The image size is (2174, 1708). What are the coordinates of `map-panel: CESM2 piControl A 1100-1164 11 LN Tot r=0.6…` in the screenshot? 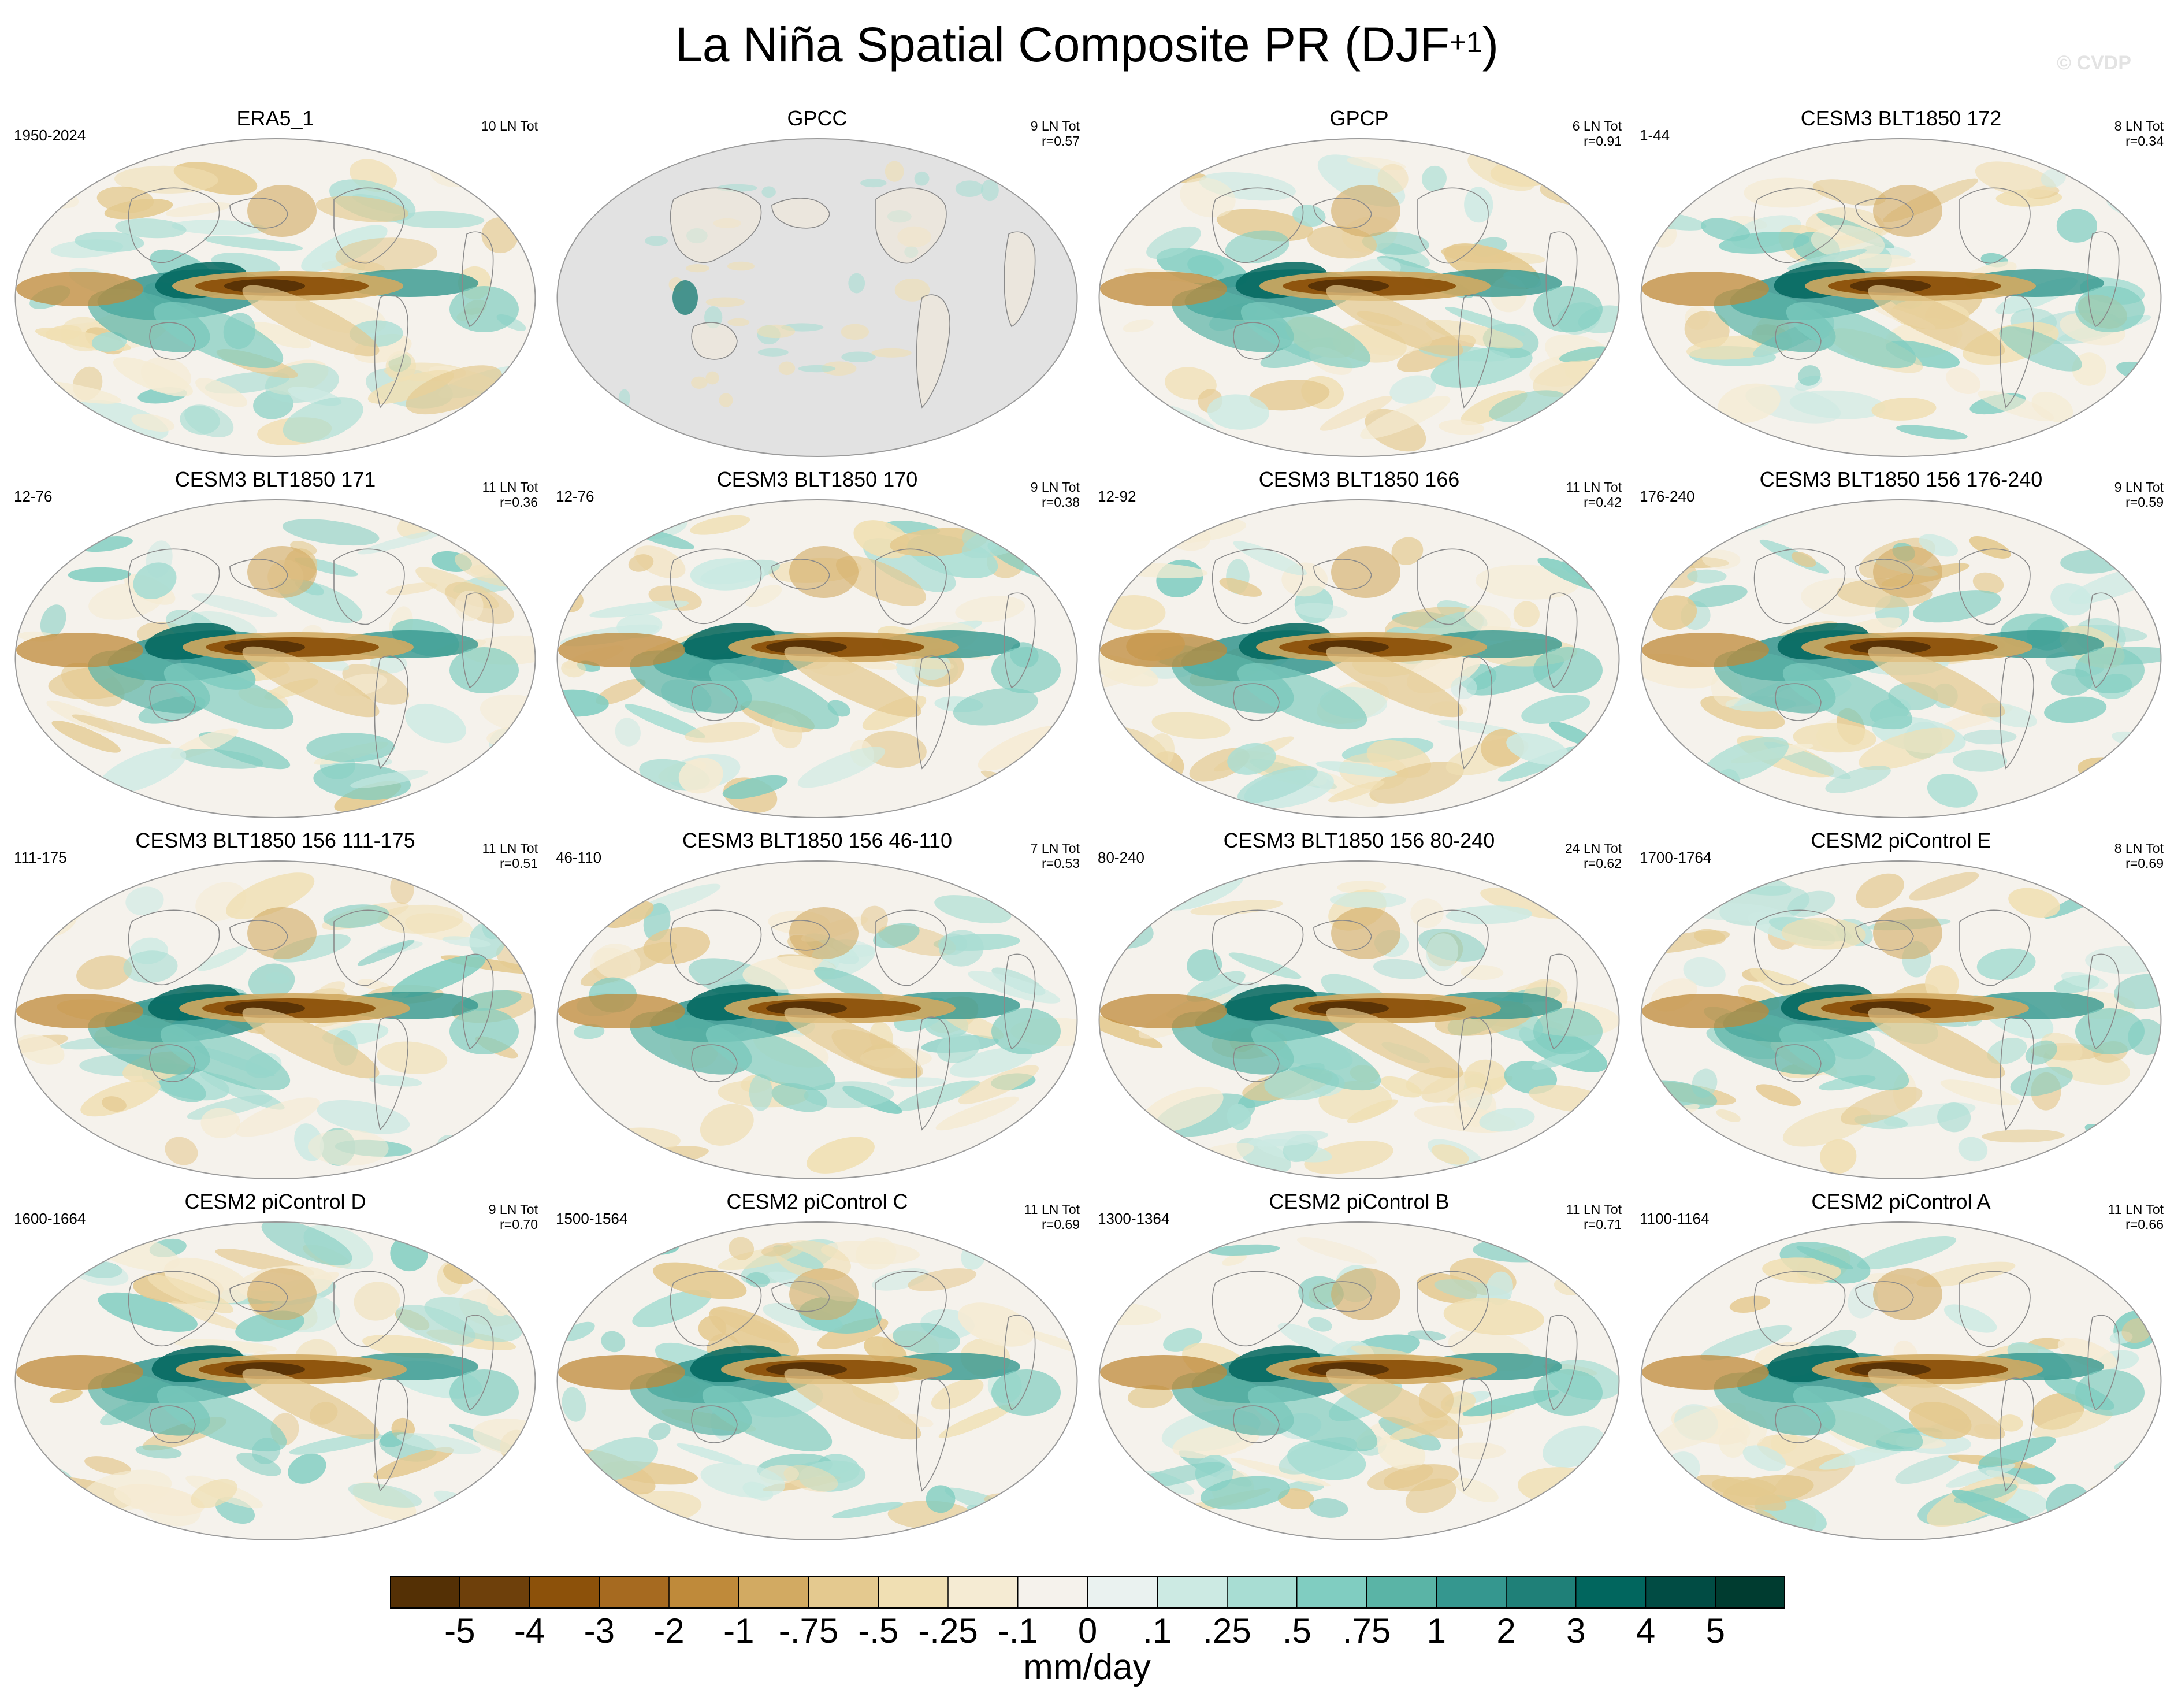 It's located at (1901, 1369).